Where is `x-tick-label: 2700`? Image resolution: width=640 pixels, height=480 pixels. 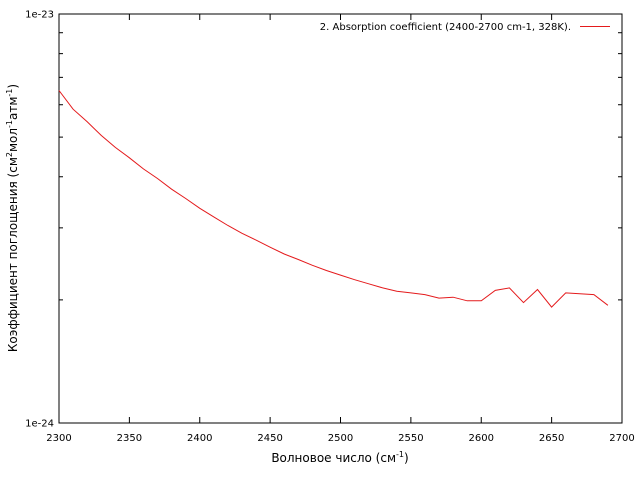
x-tick-label: 2700 is located at coordinates (621, 438).